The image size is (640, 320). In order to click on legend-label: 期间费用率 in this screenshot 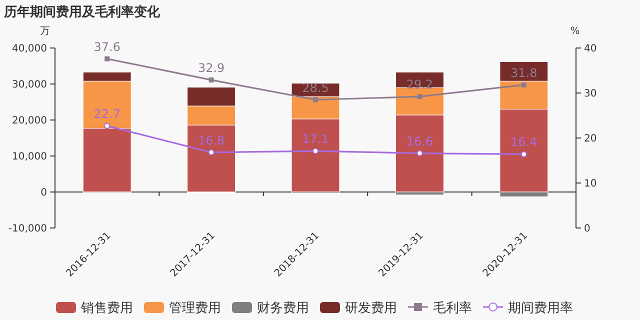, I will do `click(540, 308)`.